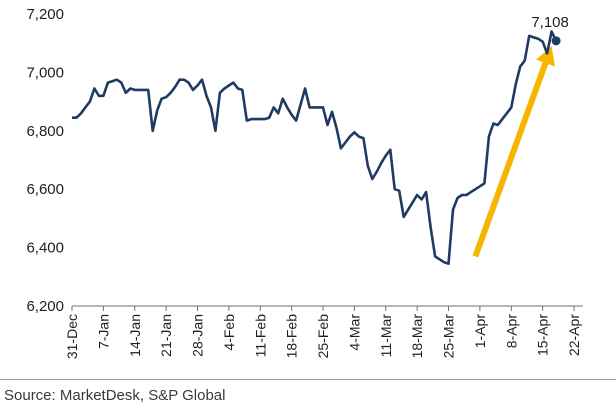  What do you see at coordinates (354, 332) in the screenshot?
I see `x-tick-label: 4-Mar` at bounding box center [354, 332].